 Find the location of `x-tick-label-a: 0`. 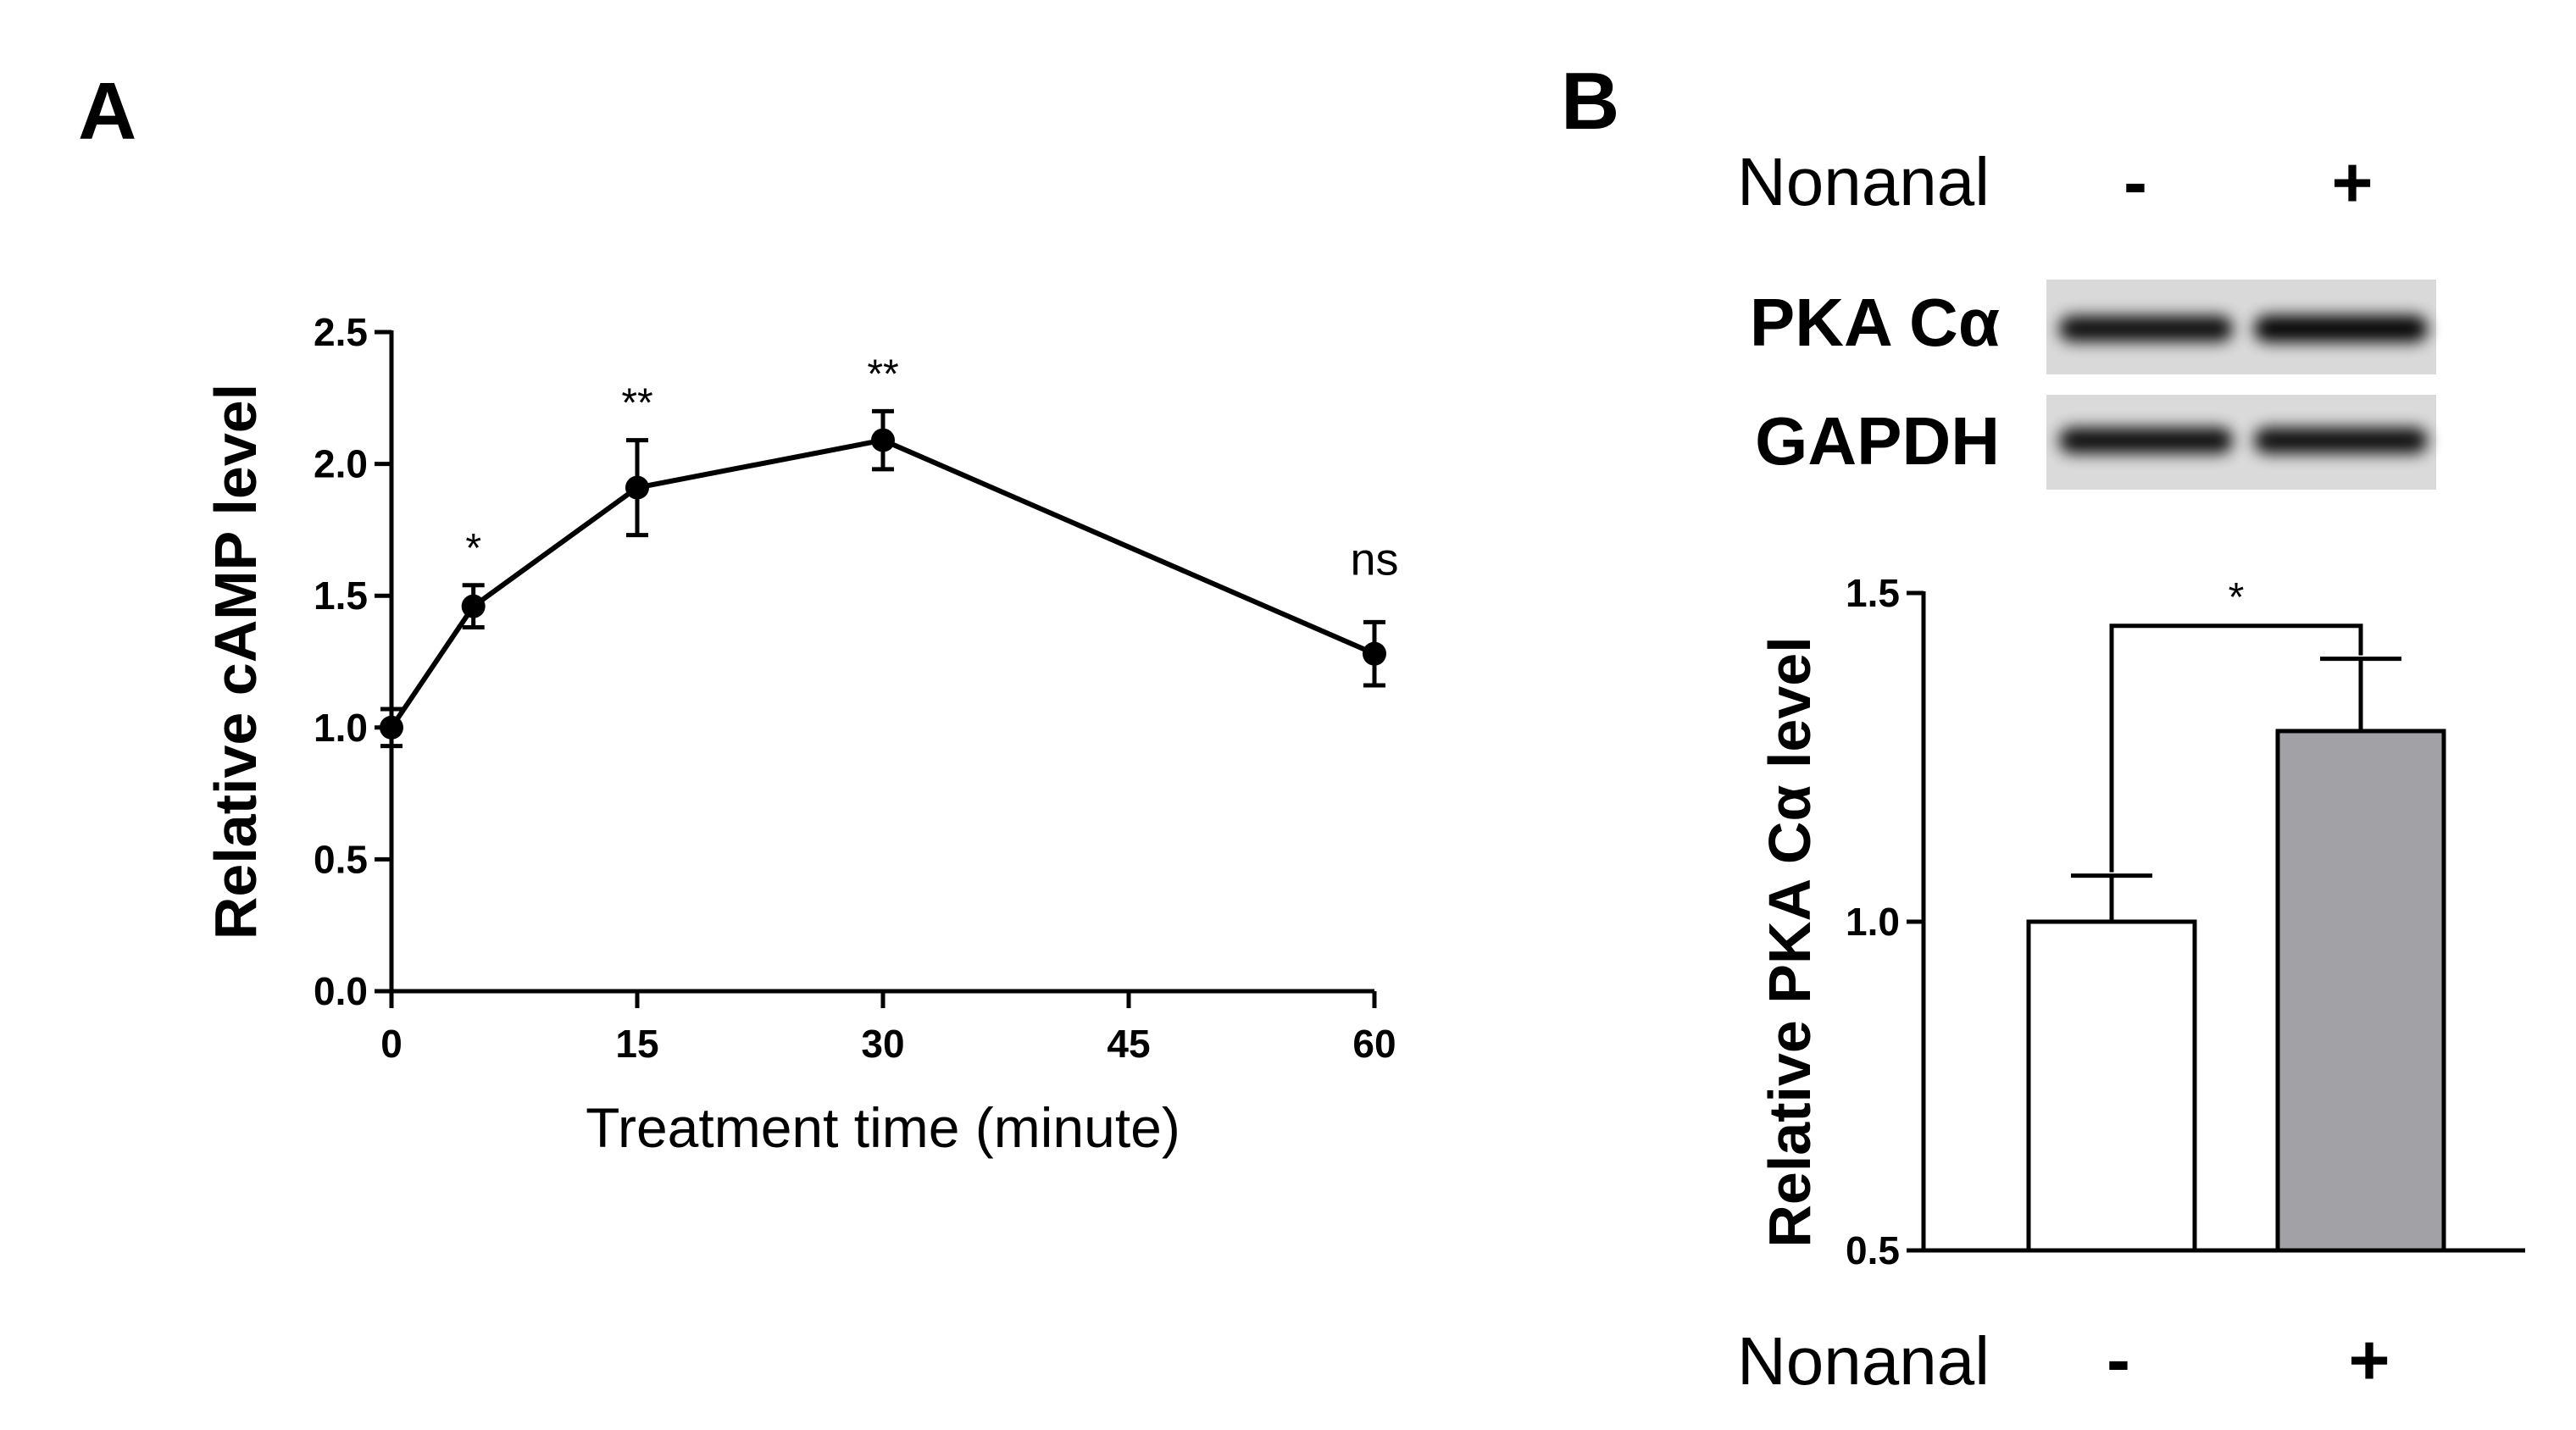

x-tick-label-a: 0 is located at coordinates (391, 1044).